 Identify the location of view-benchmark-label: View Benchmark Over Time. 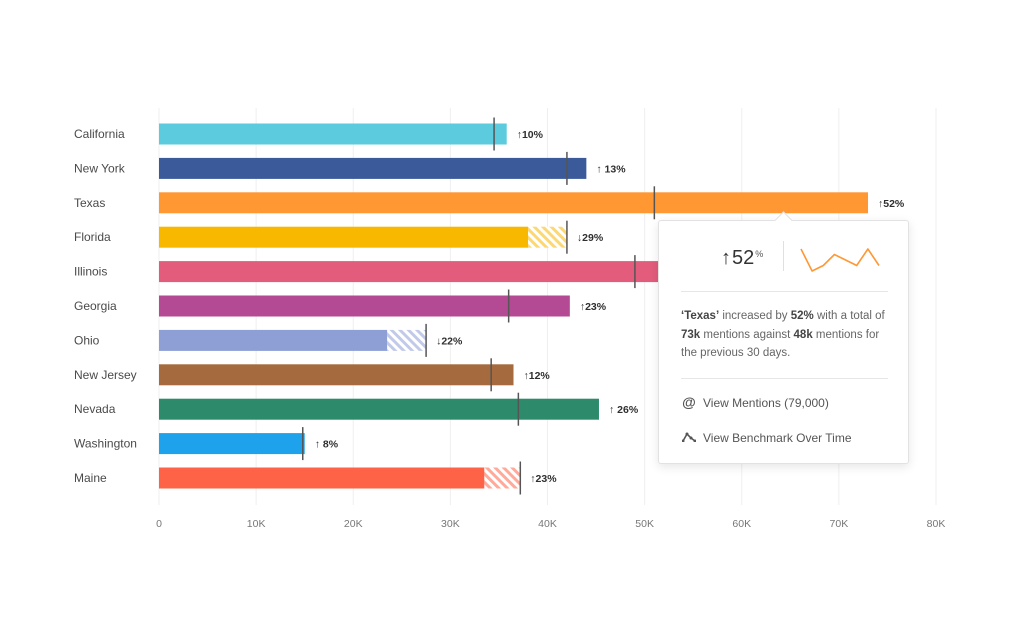
(777, 438).